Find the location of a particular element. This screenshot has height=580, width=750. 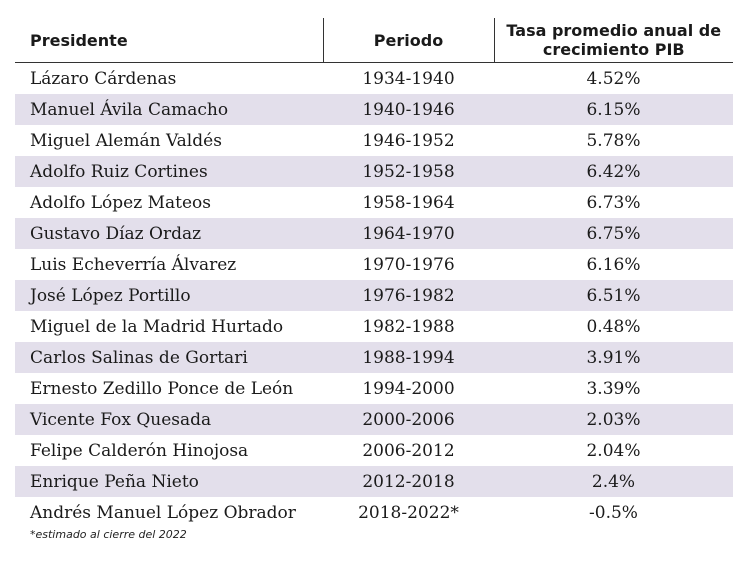

table-cell: Gustavo Díaz Ordaz is located at coordinates (169, 233).